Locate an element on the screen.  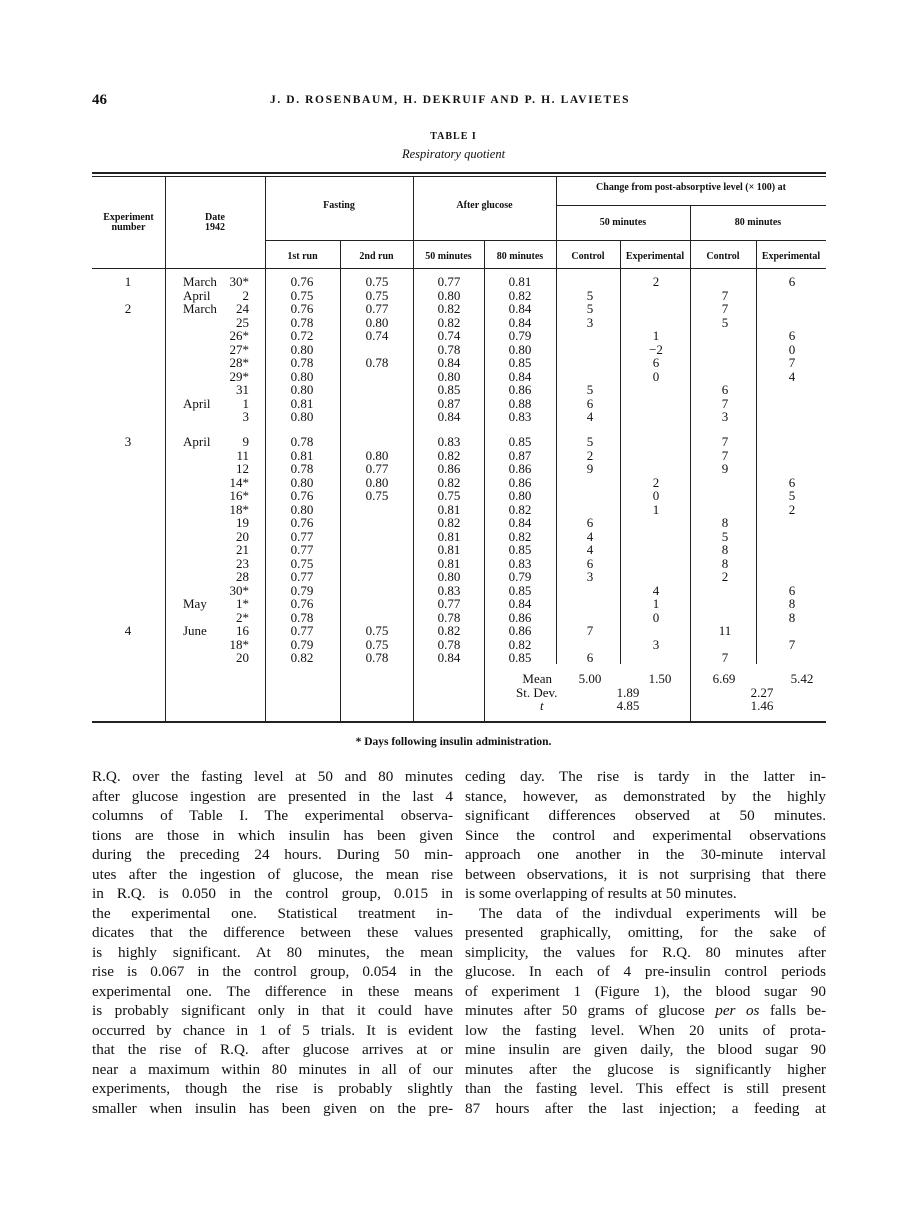
cell-glucose-50: 0.80 is located at coordinates (449, 376).